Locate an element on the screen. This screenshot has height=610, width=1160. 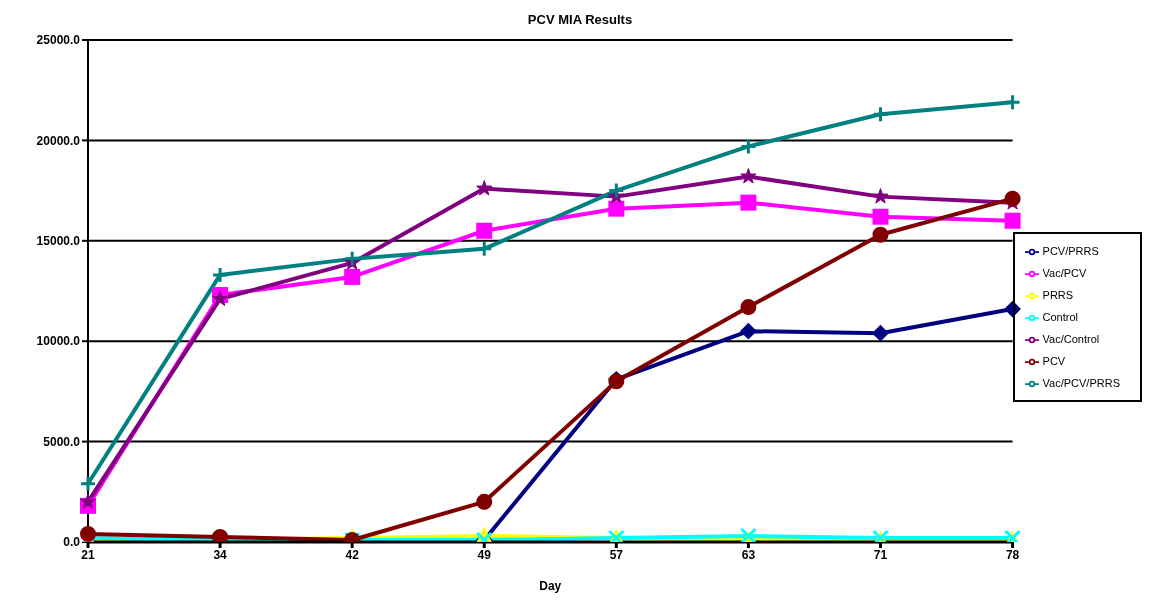
legend-label: Vac/Control is located at coordinates (1071, 339).